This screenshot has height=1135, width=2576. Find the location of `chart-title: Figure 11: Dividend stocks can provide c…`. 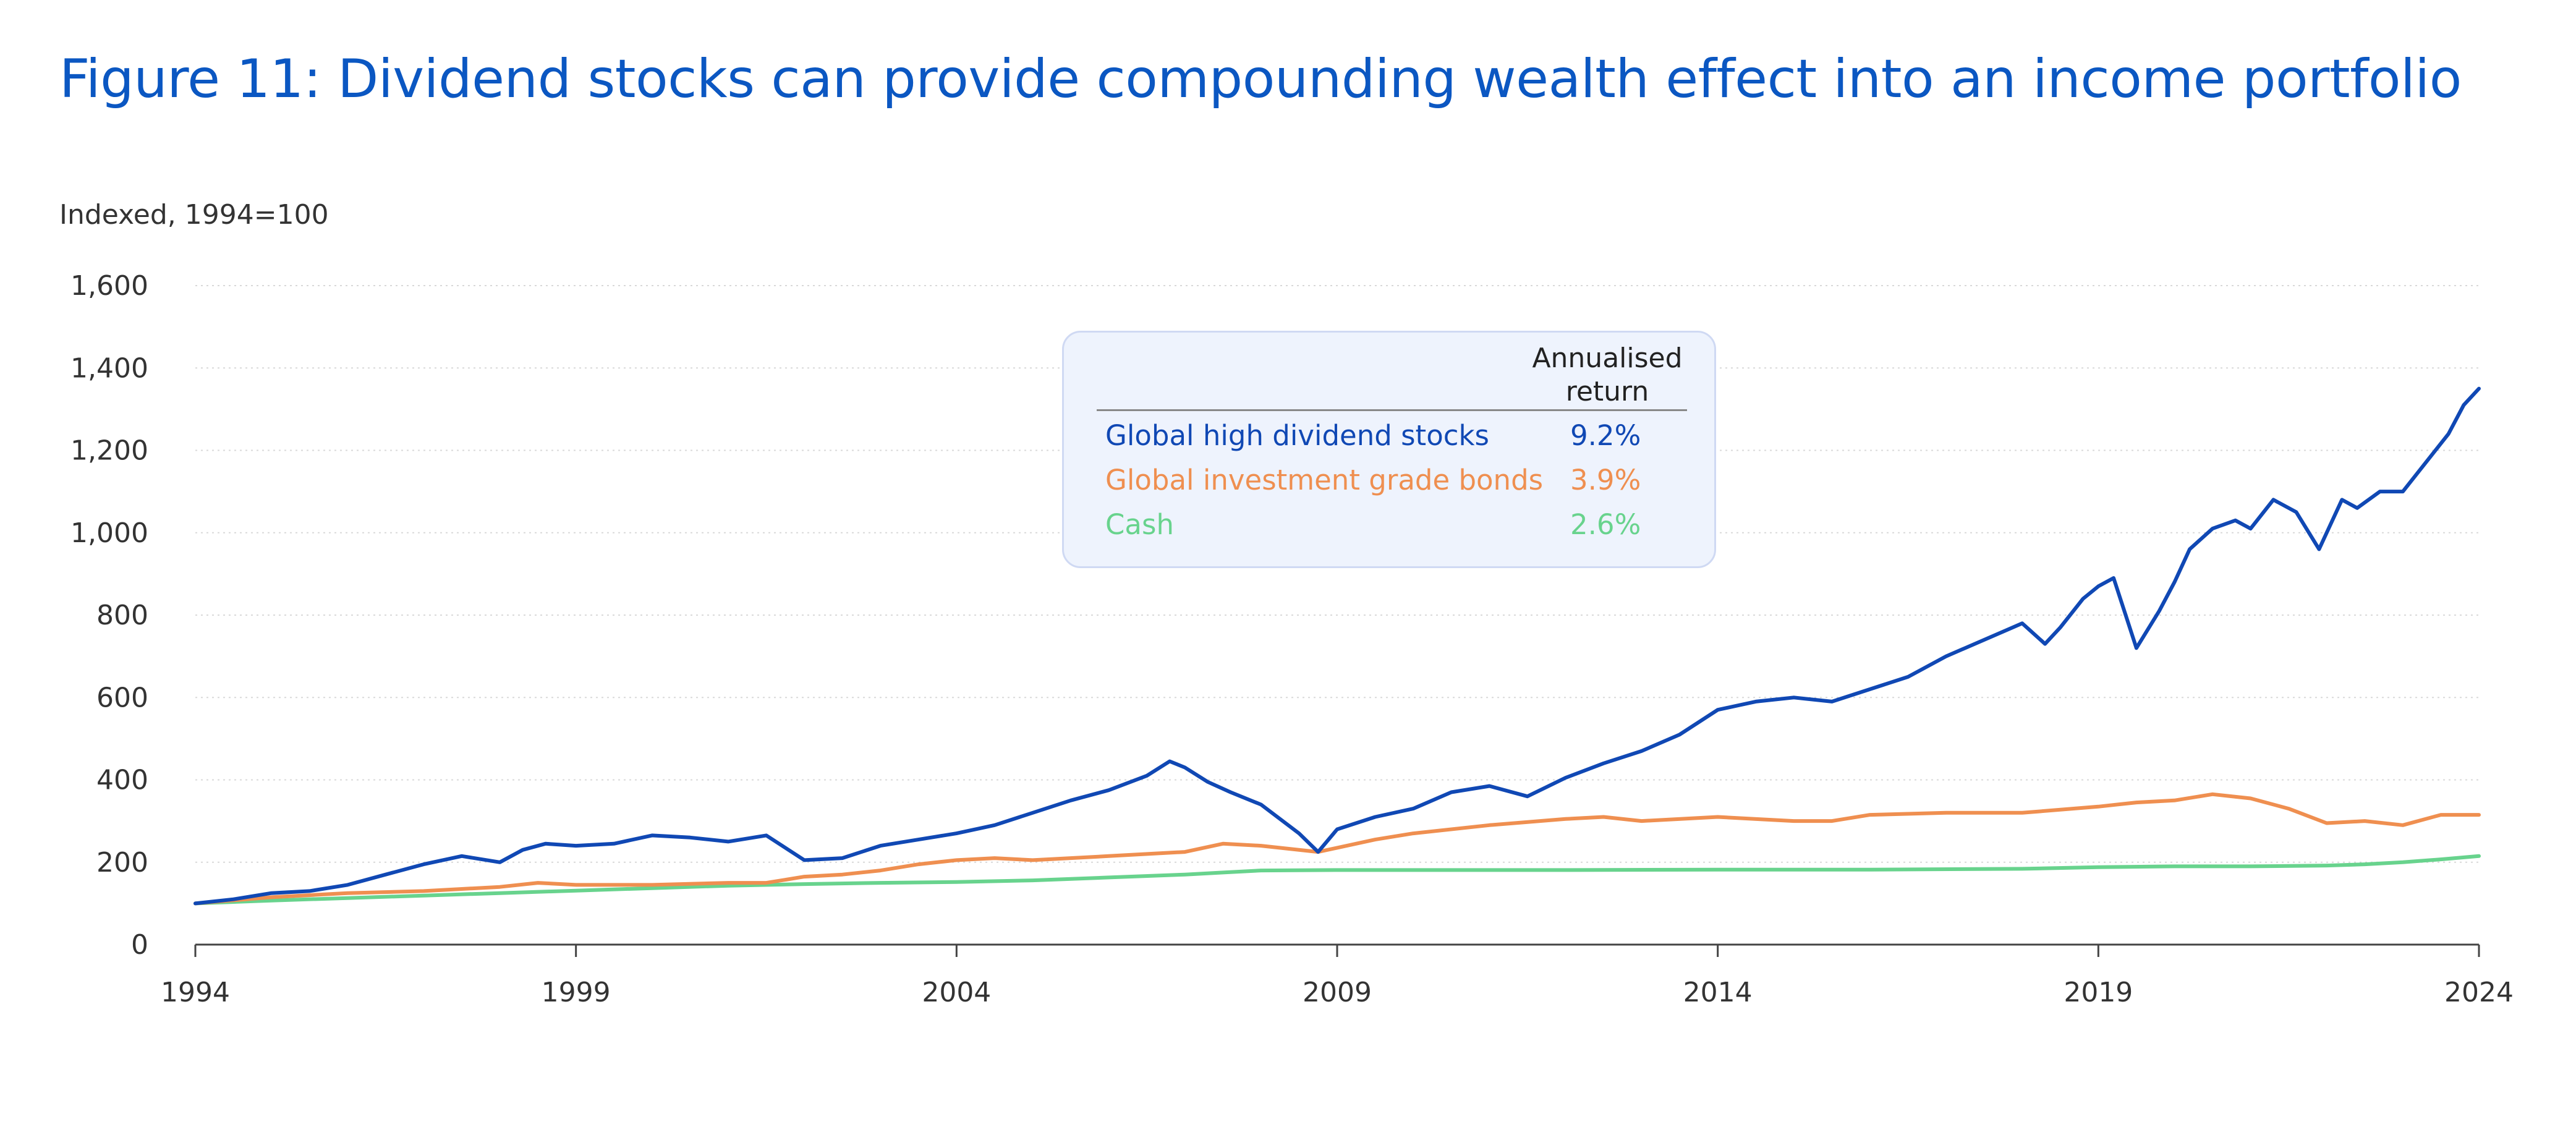

chart-title: Figure 11: Dividend stocks can provide c… is located at coordinates (1260, 79).